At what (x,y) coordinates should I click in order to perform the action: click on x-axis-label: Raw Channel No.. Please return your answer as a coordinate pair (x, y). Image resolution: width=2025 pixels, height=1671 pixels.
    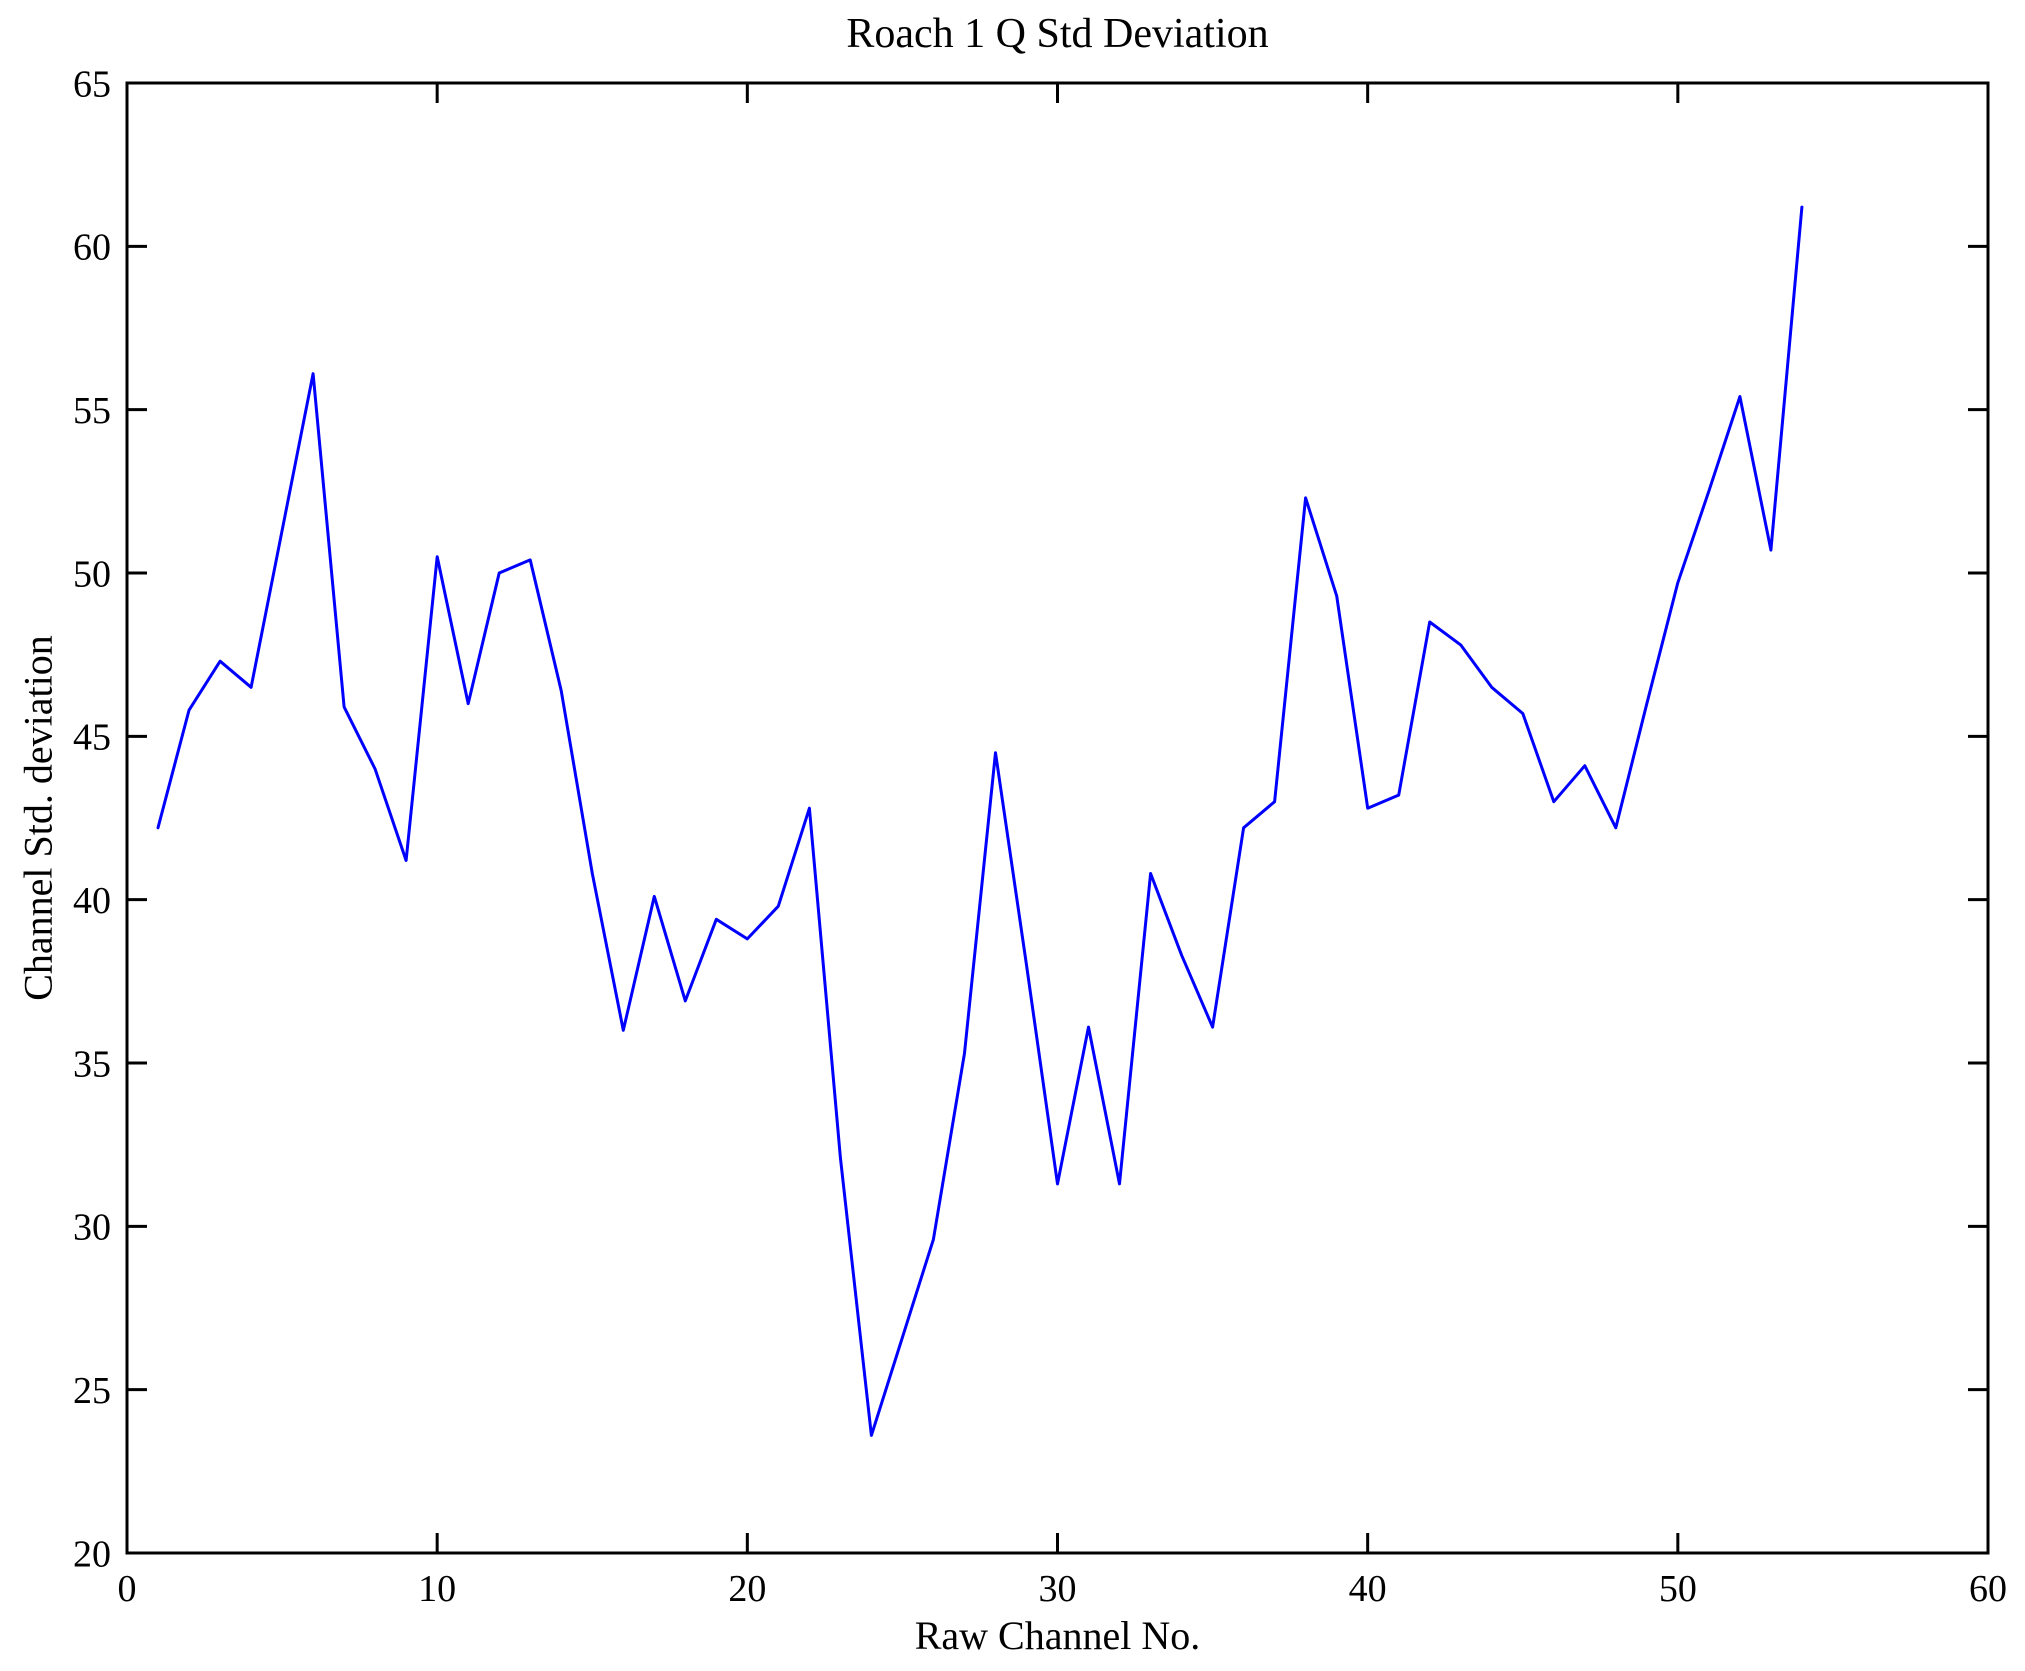
    Looking at the image, I should click on (1057, 1635).